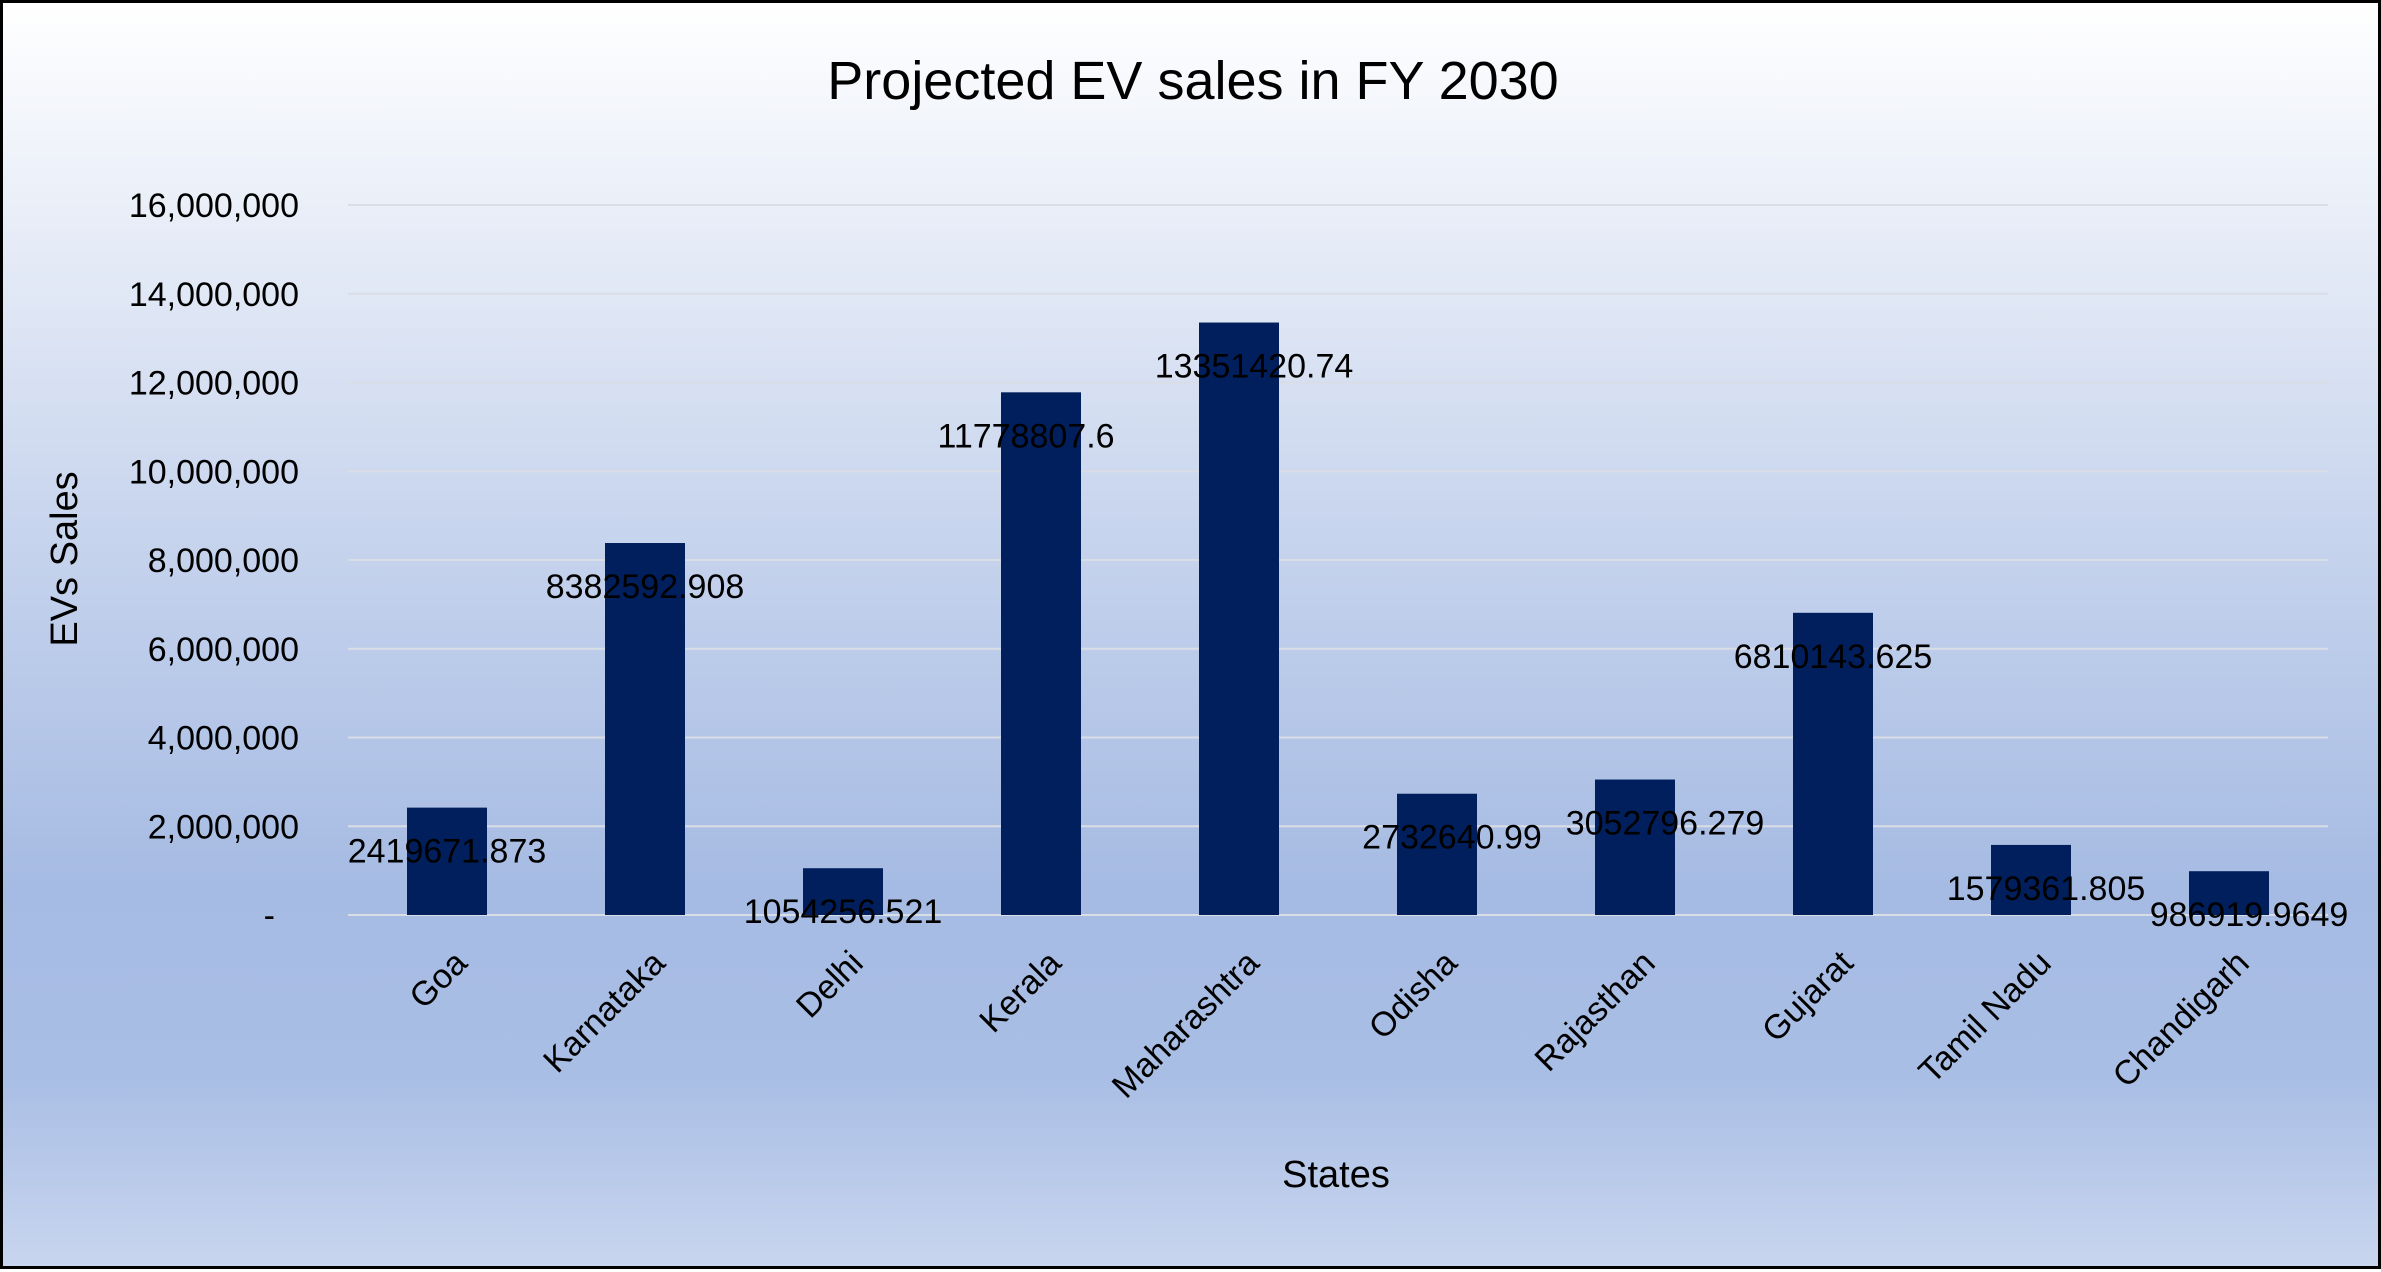 This screenshot has height=1272, width=2381. I want to click on data-label: 11778807.6, so click(1025, 436).